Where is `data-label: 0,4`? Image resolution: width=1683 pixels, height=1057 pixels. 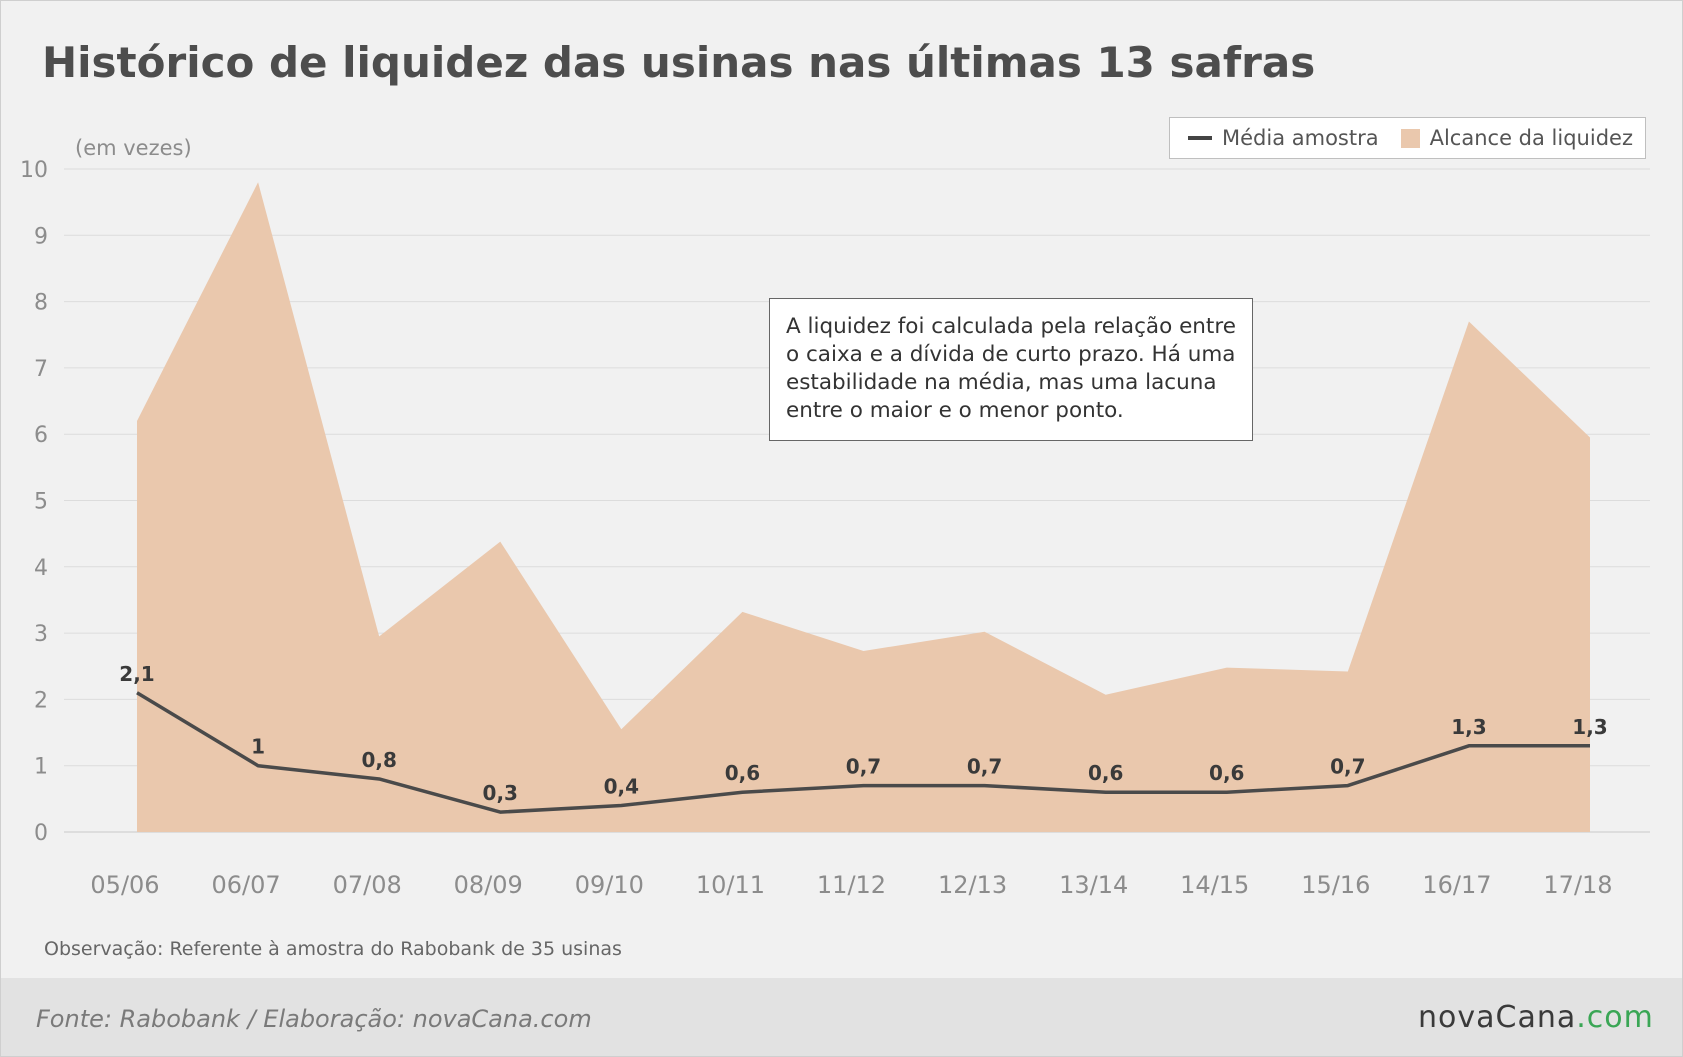
data-label: 0,4 is located at coordinates (621, 786).